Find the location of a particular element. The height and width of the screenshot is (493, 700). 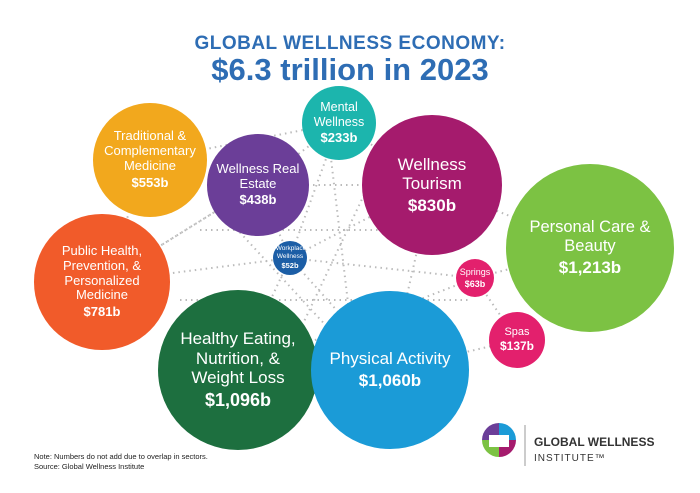

value-label: $553b is located at coordinates (150, 182).